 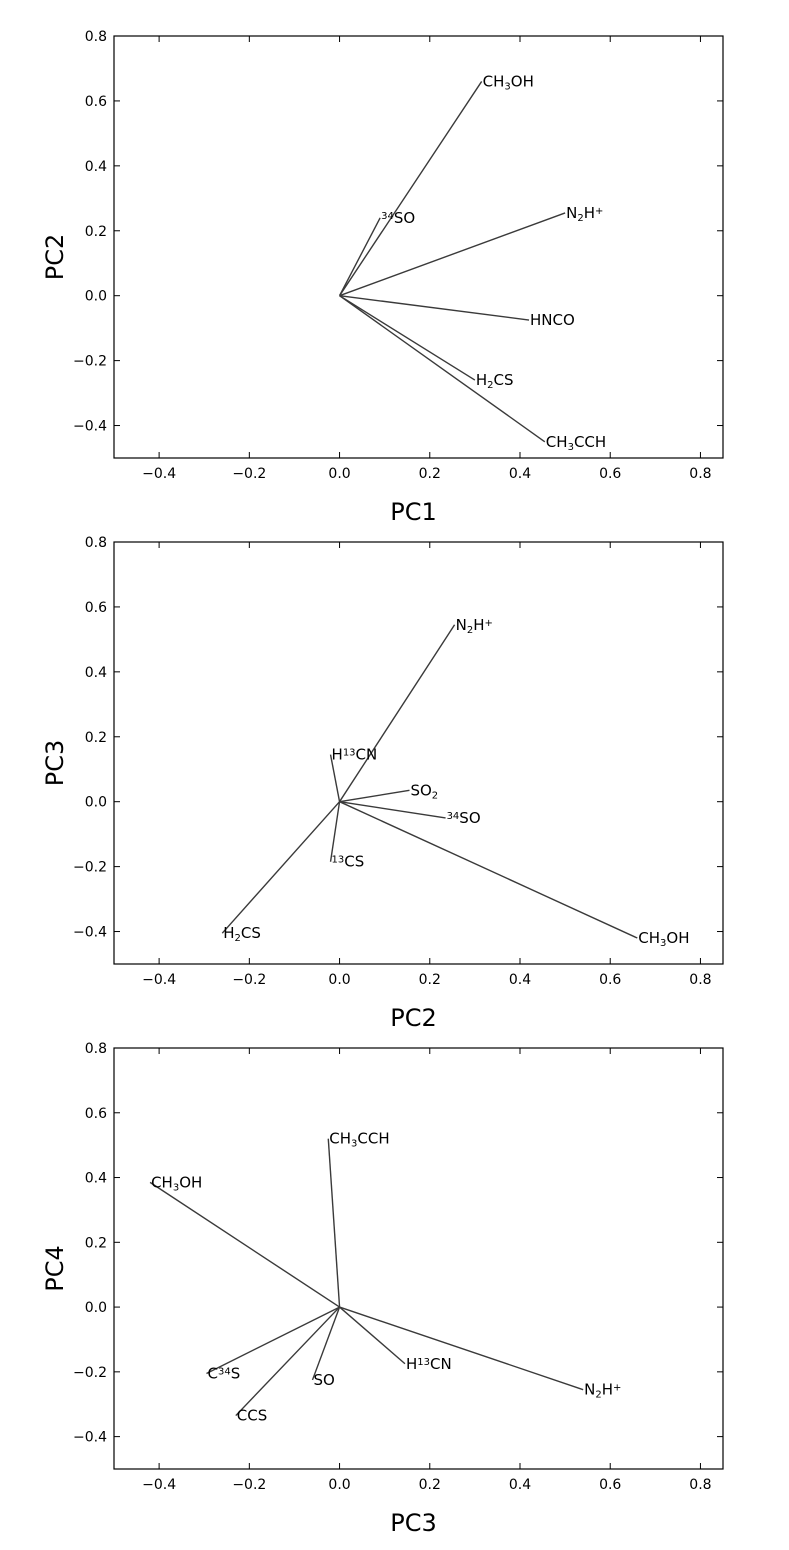 I want to click on x-axis-label: PC2, so click(x=413, y=1018).